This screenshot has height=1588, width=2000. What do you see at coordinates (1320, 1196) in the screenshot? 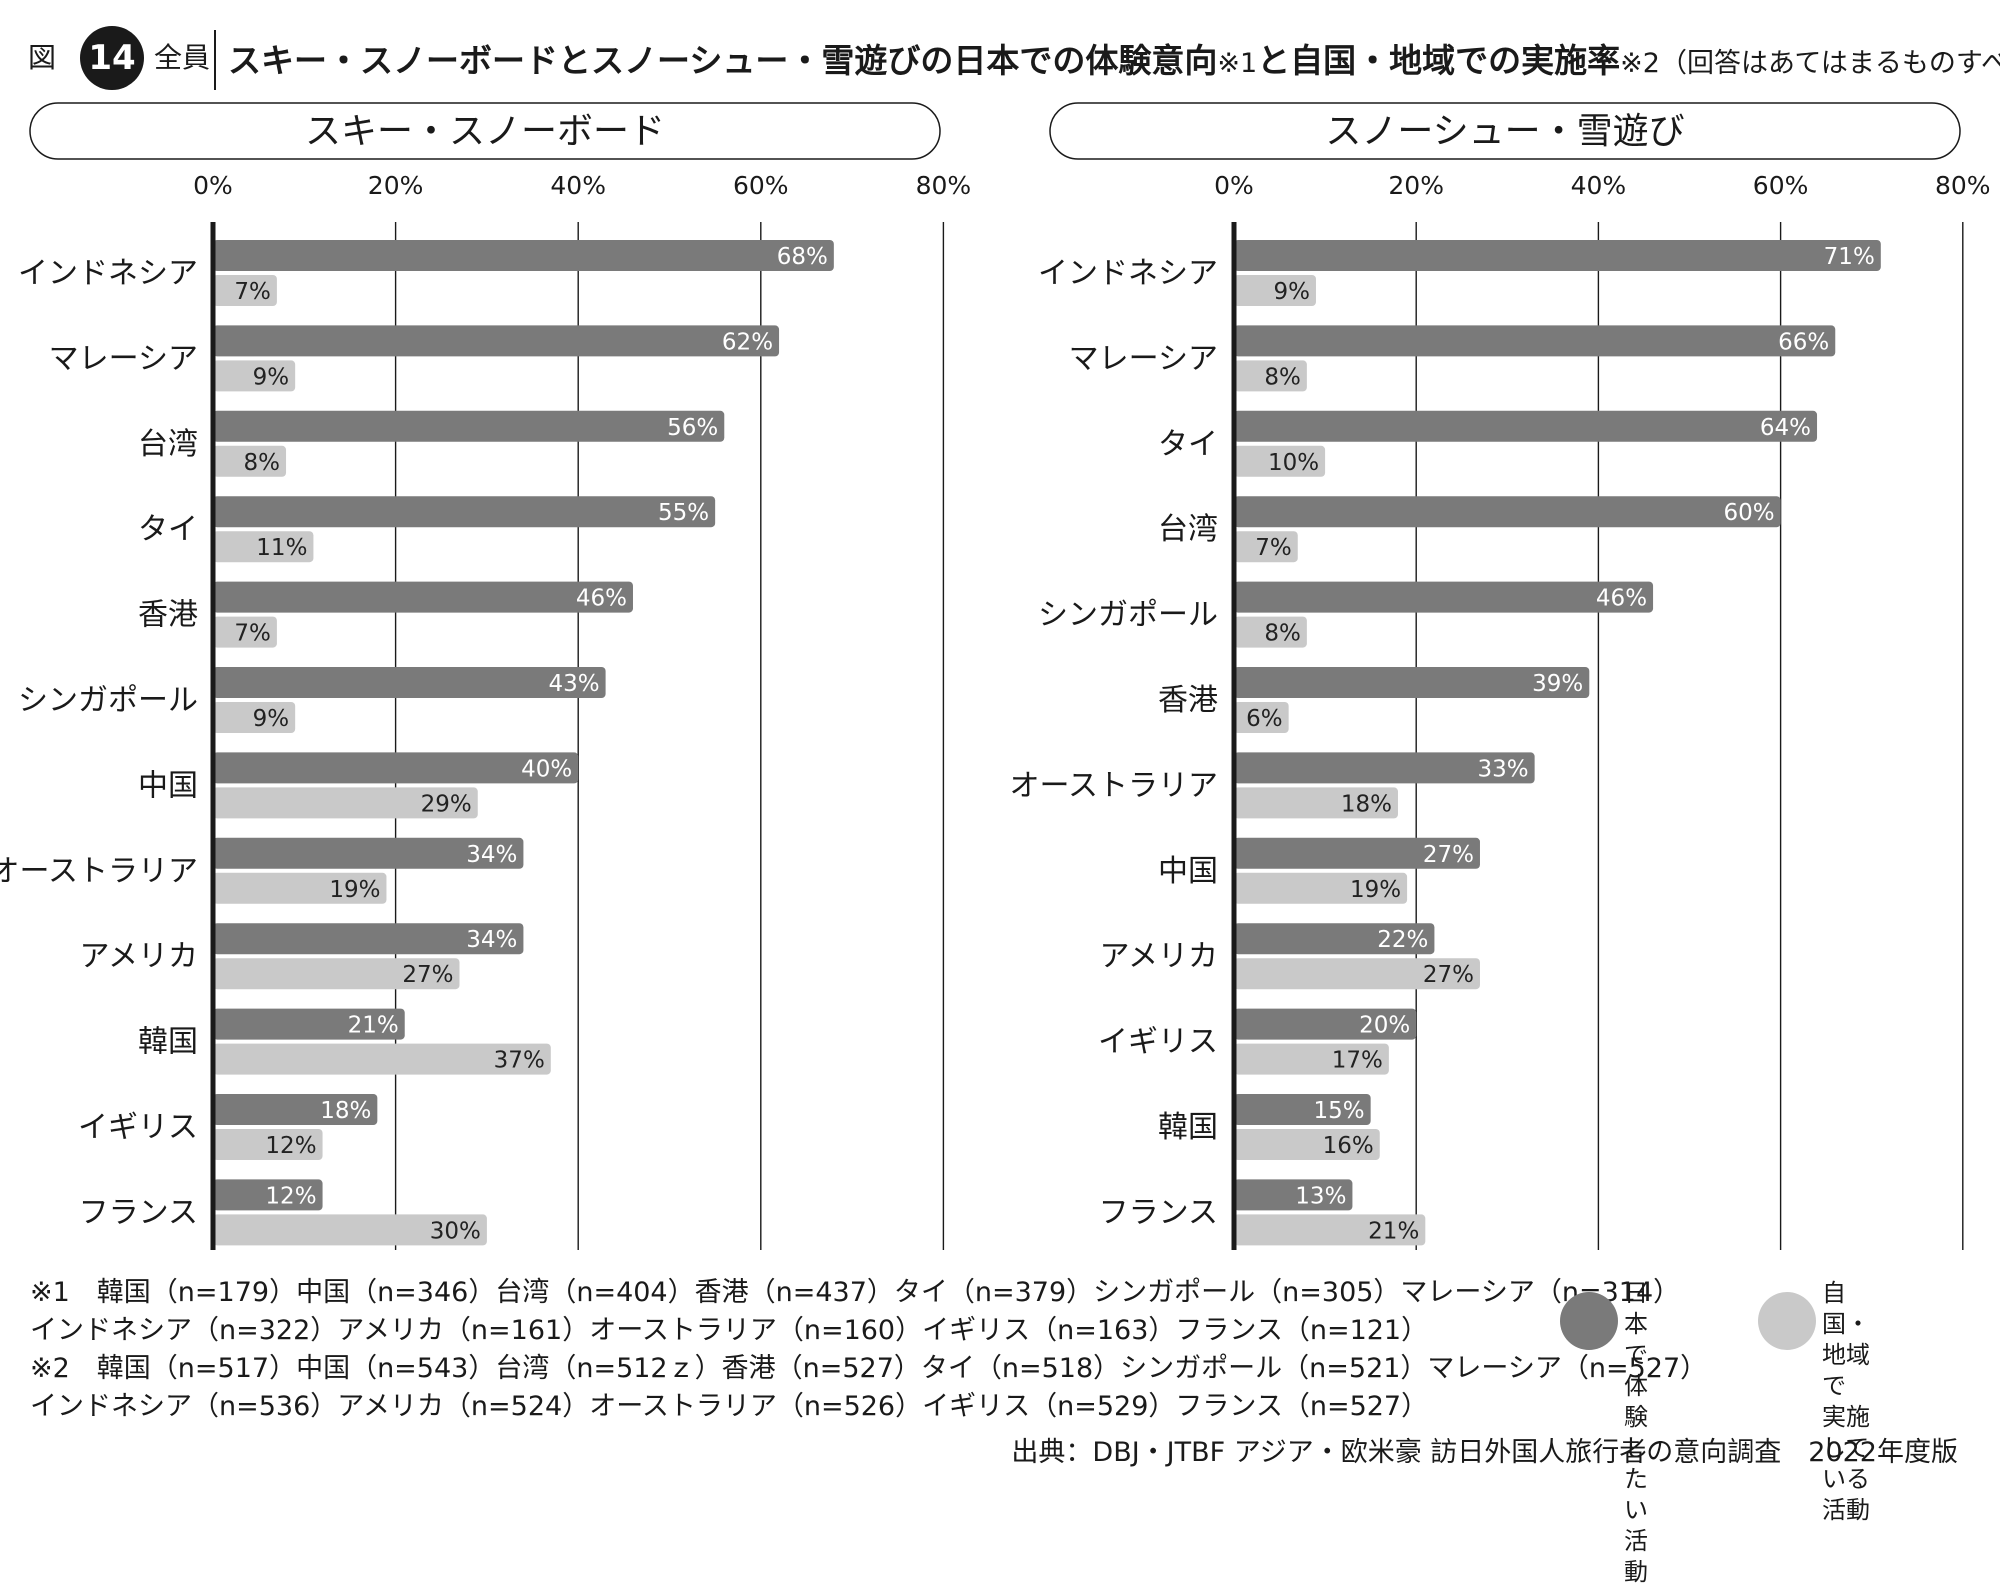
I see `chart-2-data-label: 13%` at bounding box center [1320, 1196].